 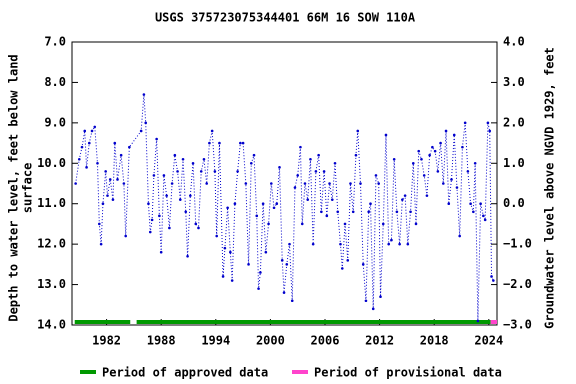 I want to click on y2-tick-label: 0.0, so click(x=514, y=203).